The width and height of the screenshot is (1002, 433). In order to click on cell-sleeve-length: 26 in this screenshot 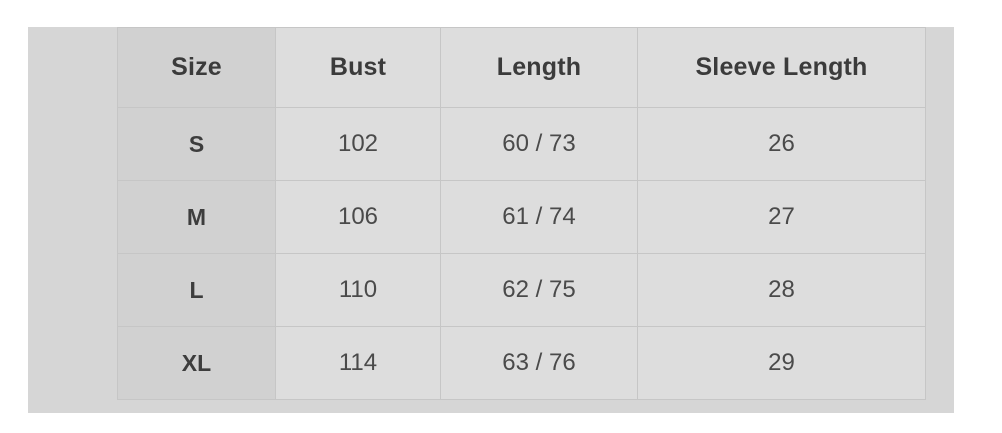, I will do `click(781, 144)`.